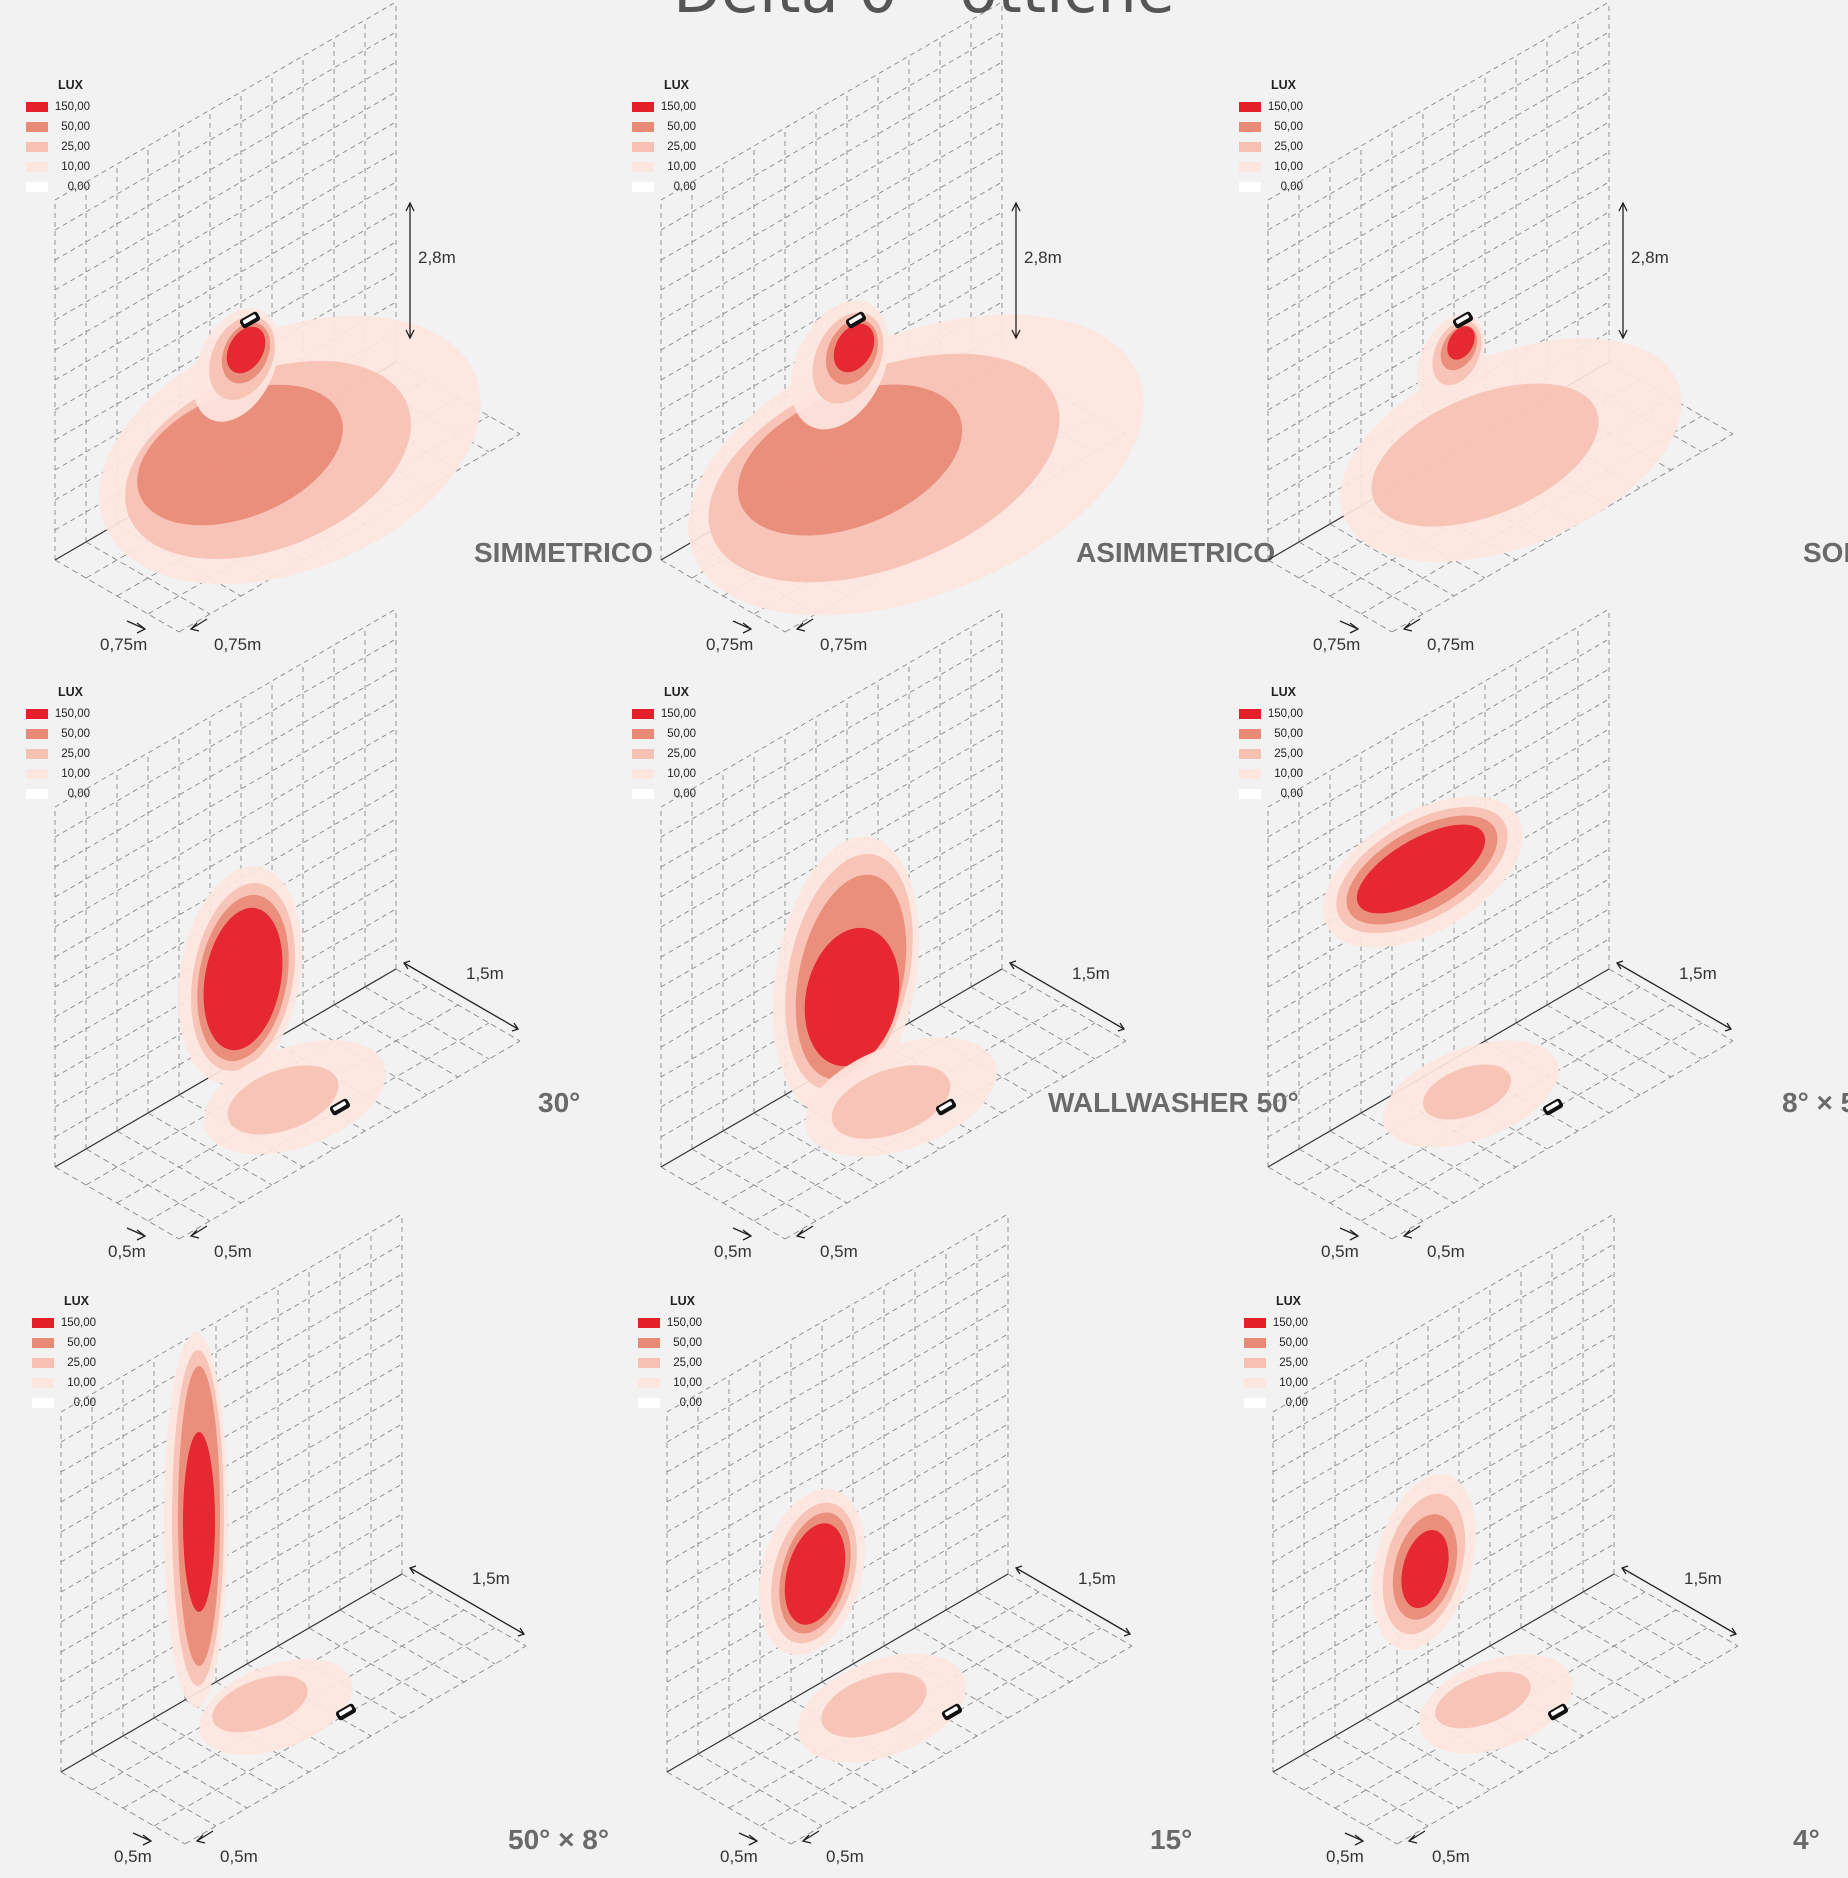  Describe the element at coordinates (1288, 127) in the screenshot. I see `legend-value: 50,00` at that location.